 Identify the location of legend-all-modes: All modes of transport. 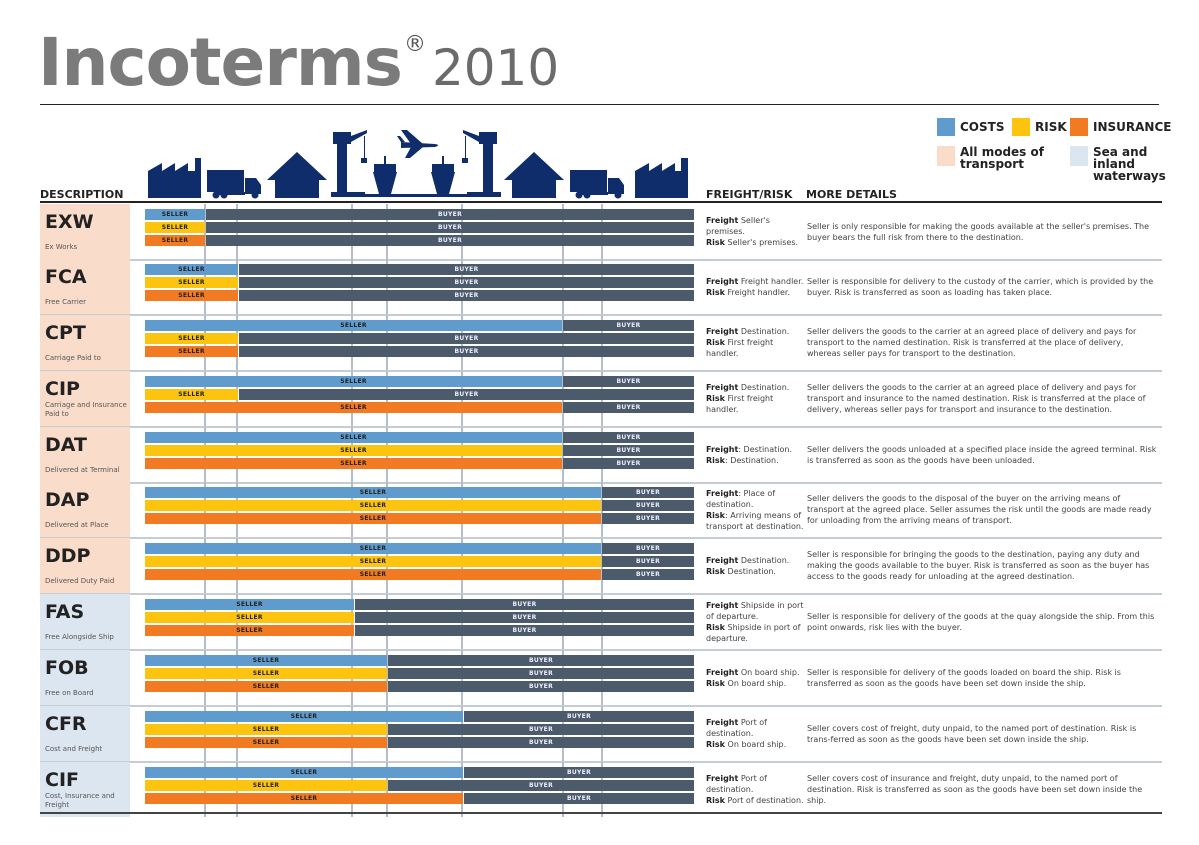
(990, 158).